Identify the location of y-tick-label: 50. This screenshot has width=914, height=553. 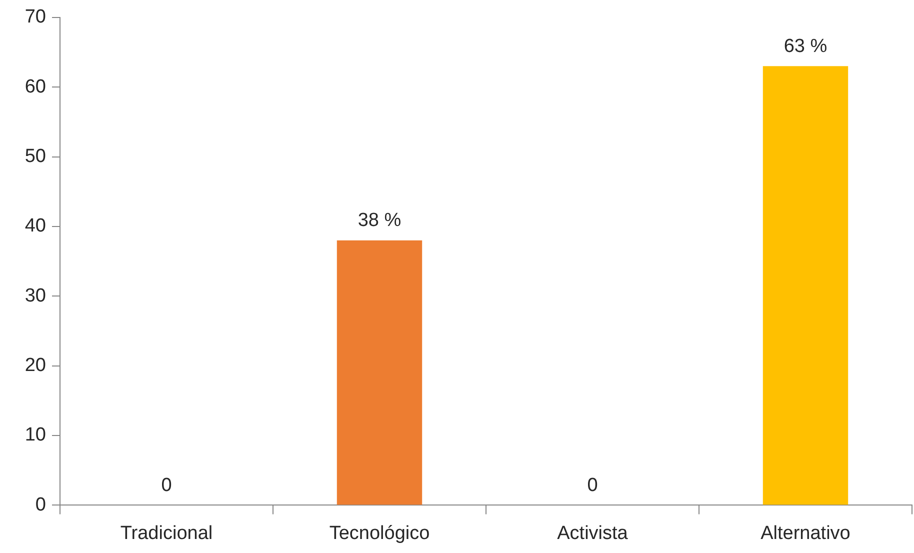
(35, 157).